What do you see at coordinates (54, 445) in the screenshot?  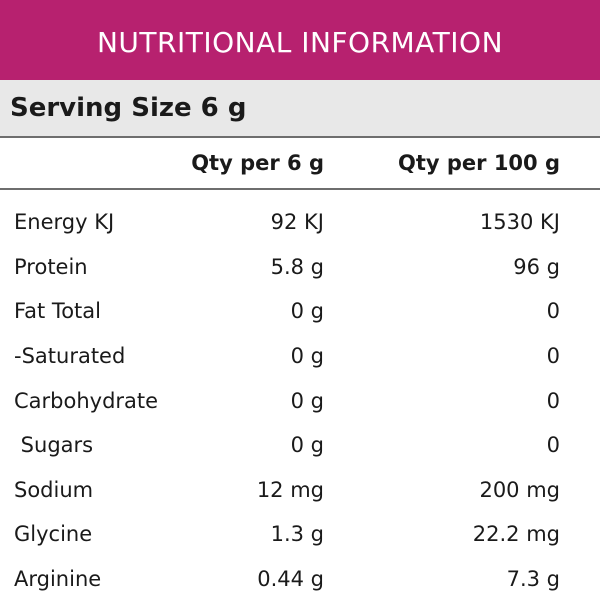 I see `nutrient-name: Sugars` at bounding box center [54, 445].